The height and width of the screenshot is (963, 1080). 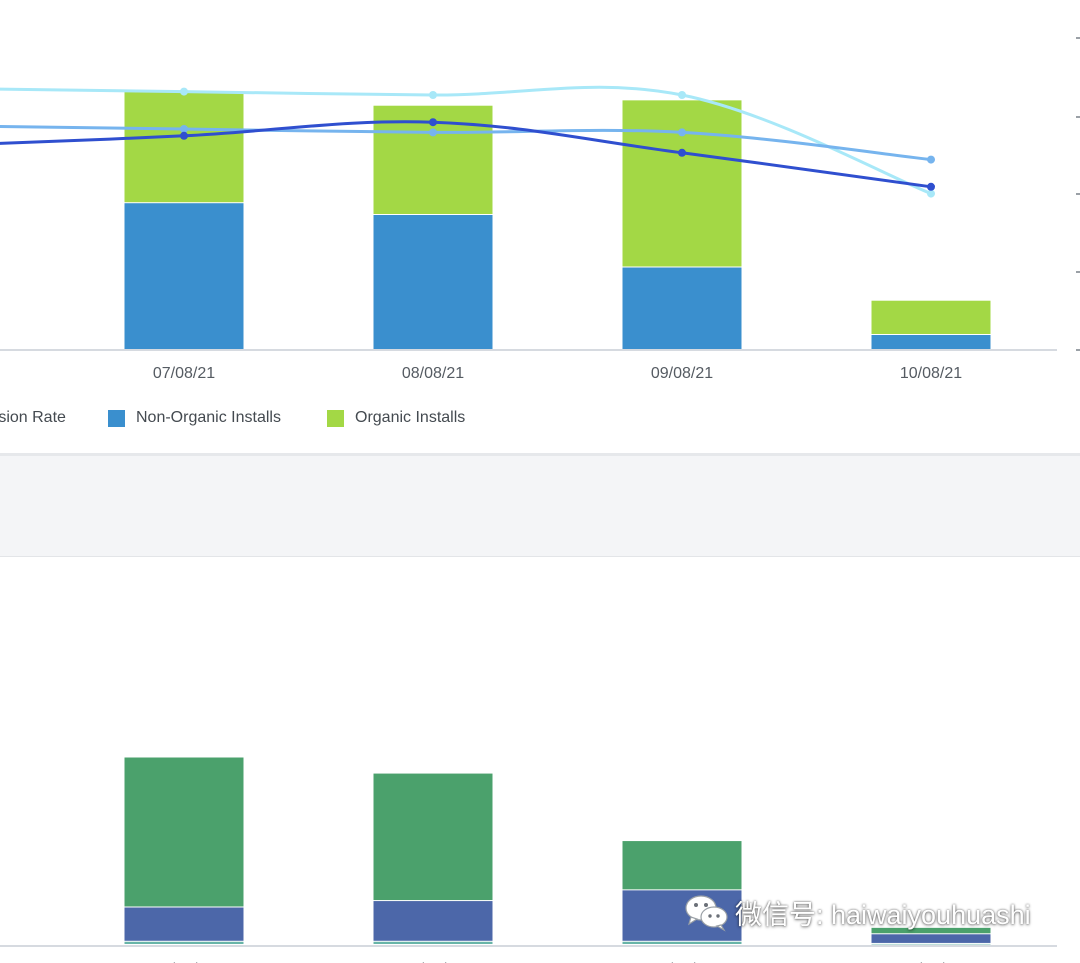 I want to click on x-axis-tick-labels-secondary: 07/08/21 08/08/21 09/08/21 10/08/21, so click(x=557, y=962).